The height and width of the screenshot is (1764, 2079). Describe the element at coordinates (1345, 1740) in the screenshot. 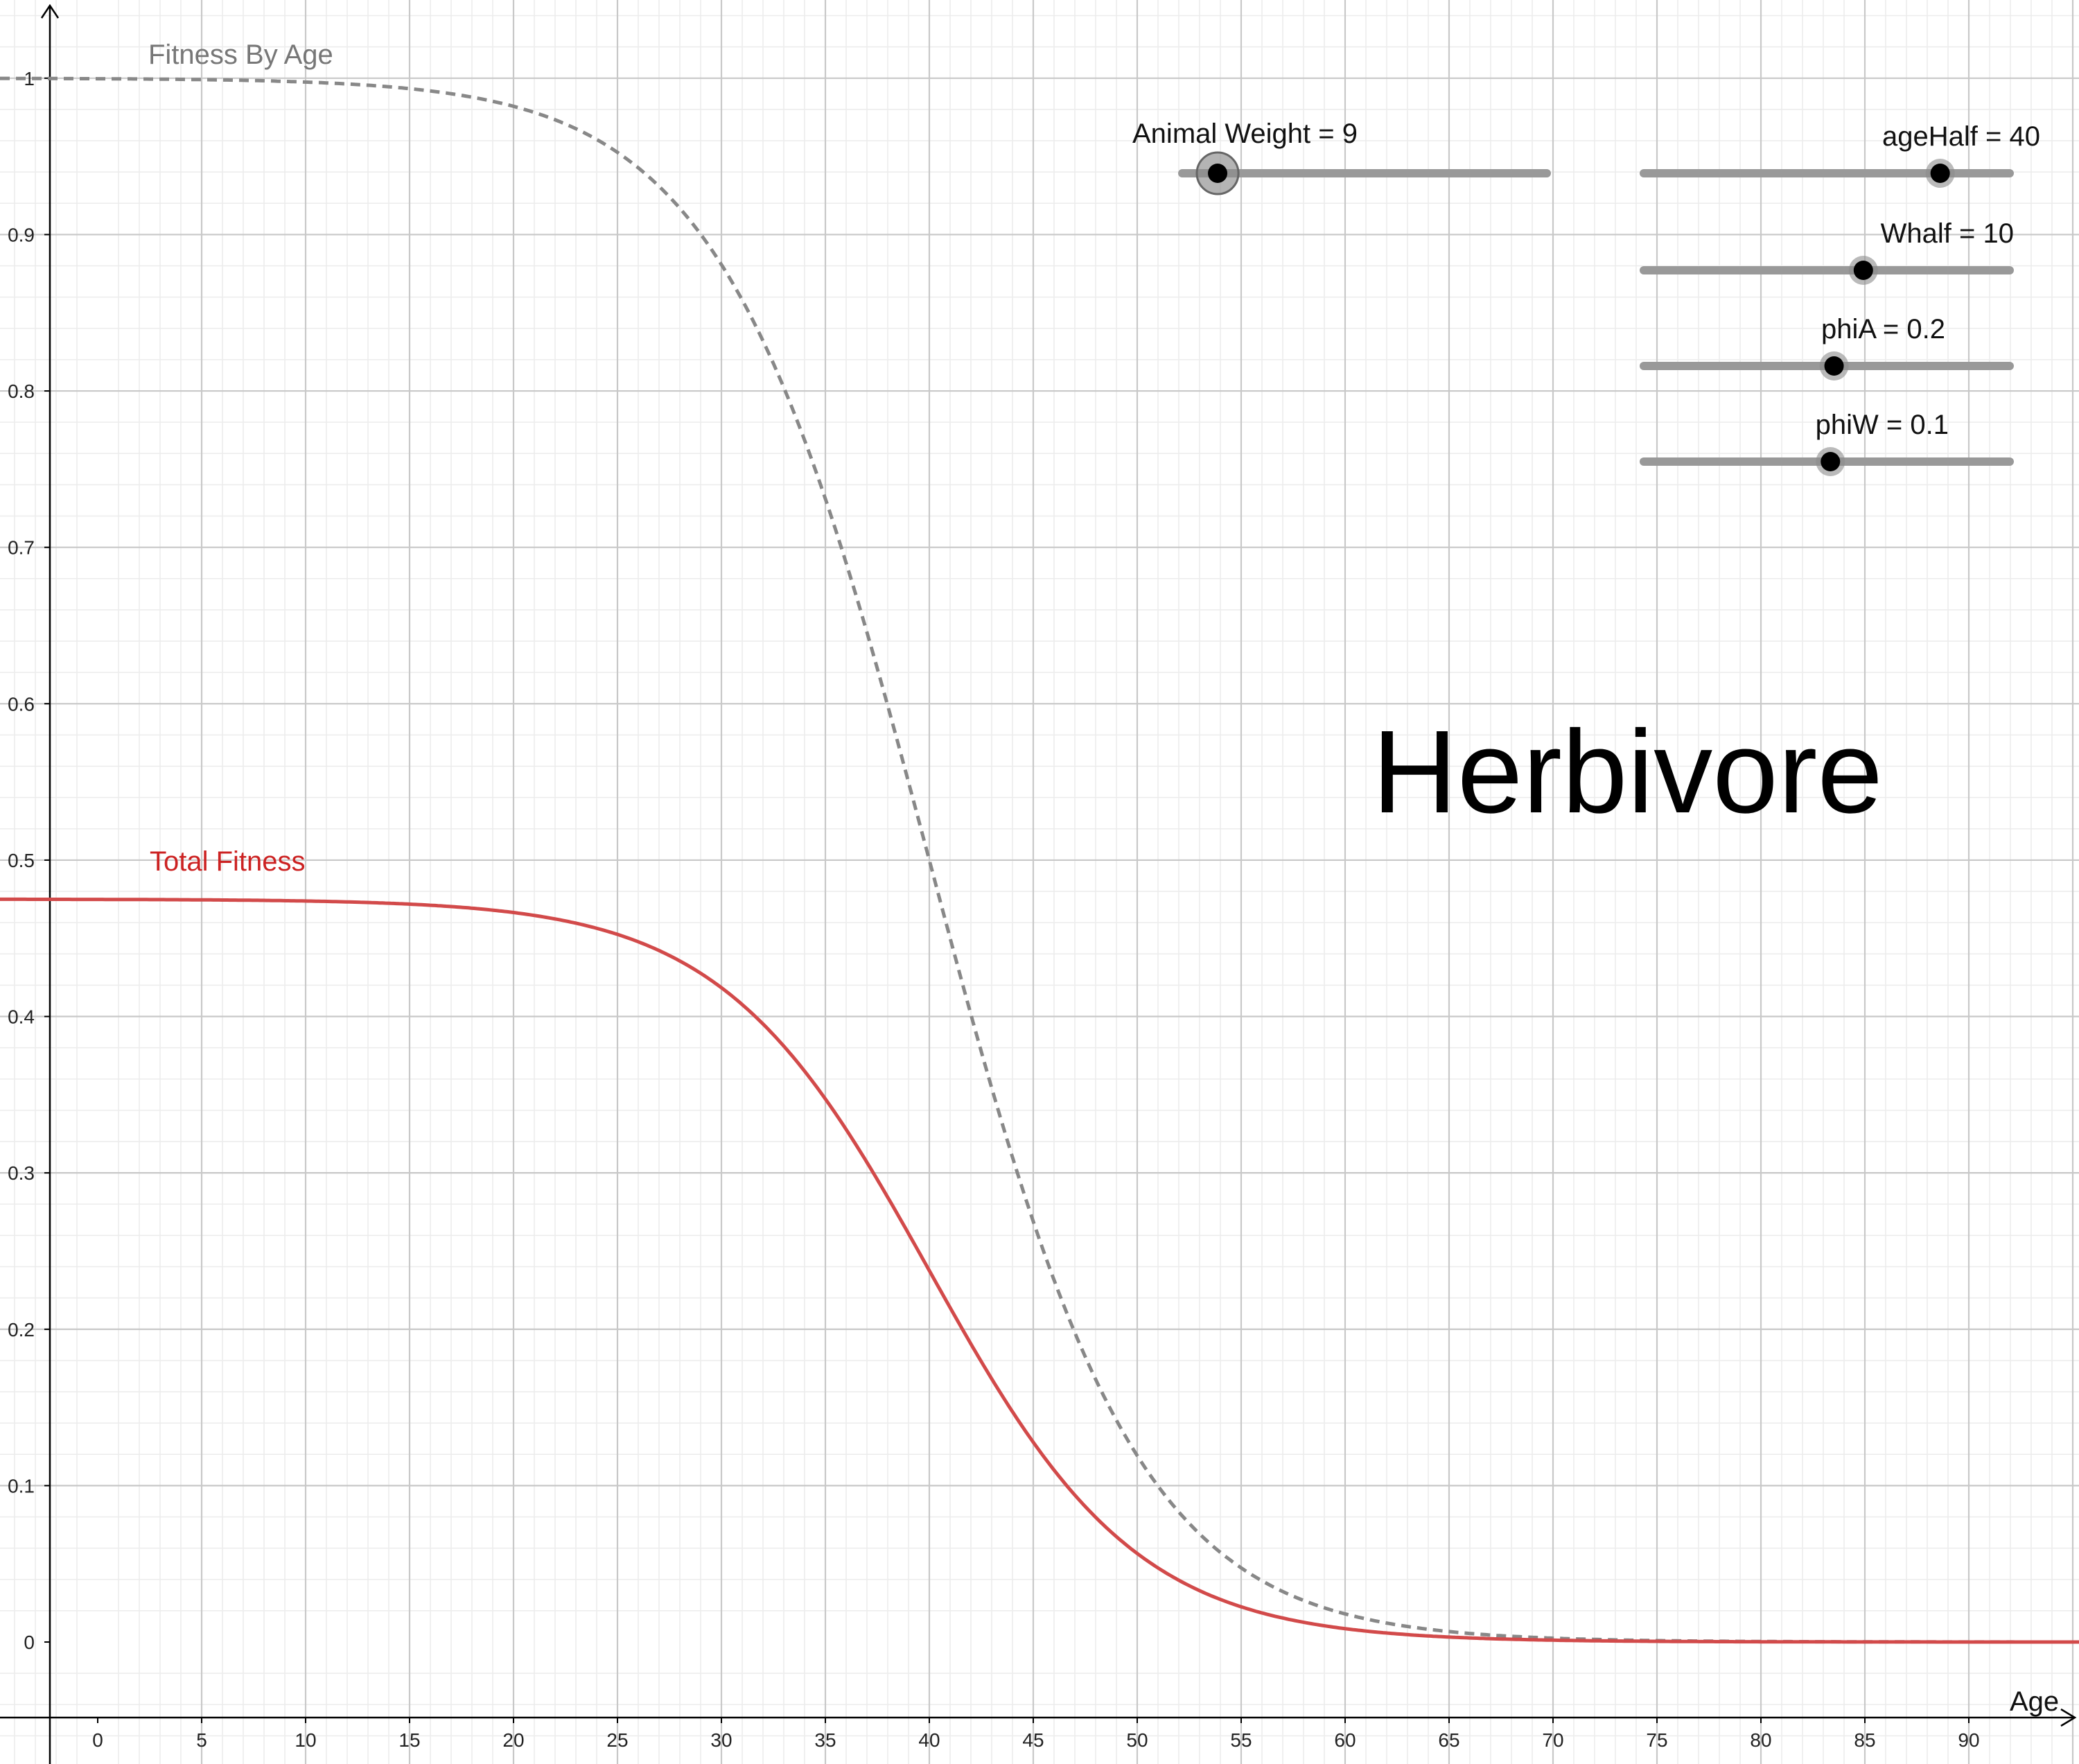

I see `x-tick-label: 60` at that location.